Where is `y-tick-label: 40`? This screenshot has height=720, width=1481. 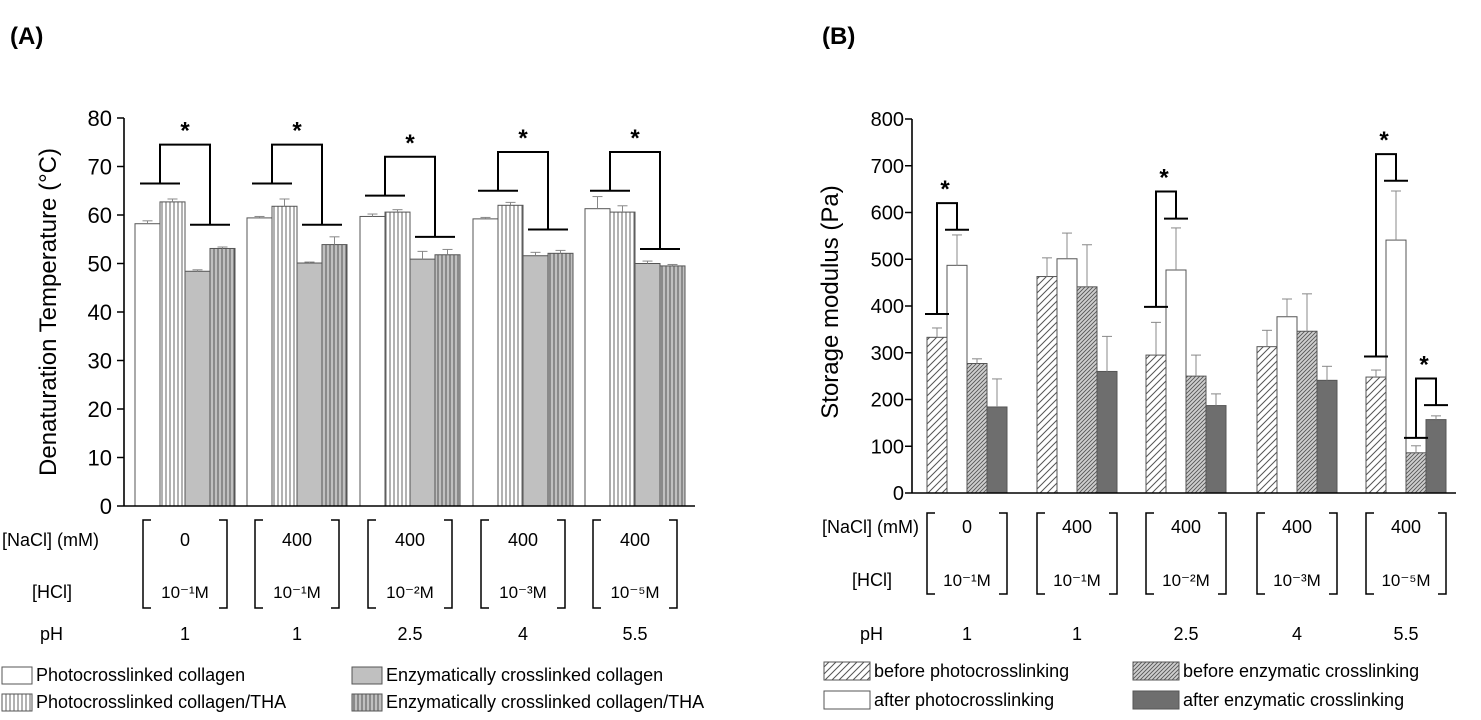 y-tick-label: 40 is located at coordinates (100, 312).